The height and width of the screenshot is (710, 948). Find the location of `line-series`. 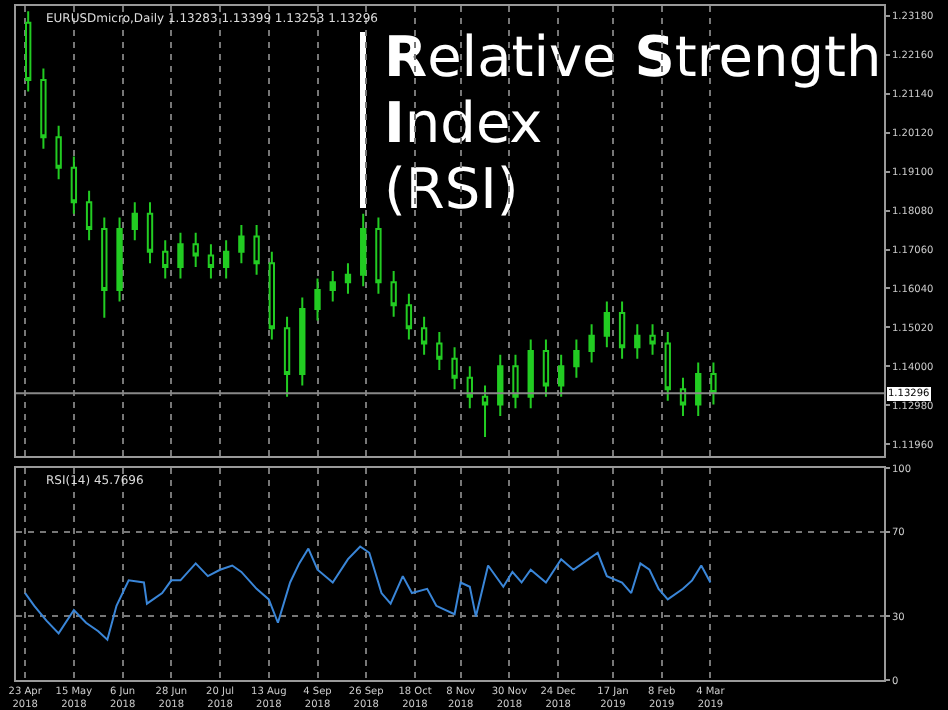

line-series is located at coordinates (368, 593).